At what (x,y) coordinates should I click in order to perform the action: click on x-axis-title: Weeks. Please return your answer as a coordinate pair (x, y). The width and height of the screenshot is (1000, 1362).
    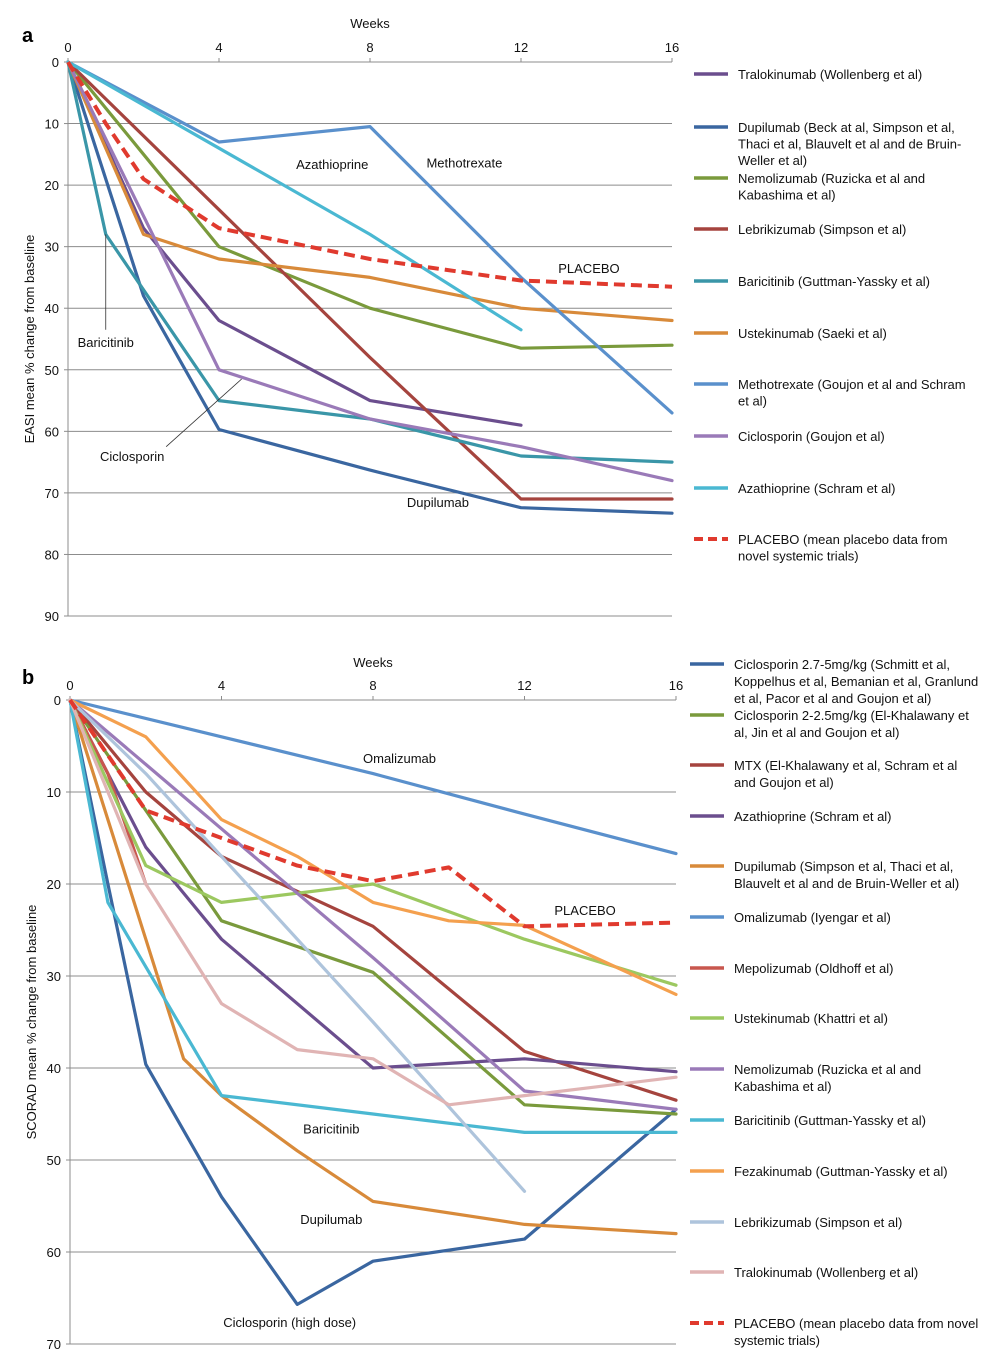
    Looking at the image, I should click on (373, 662).